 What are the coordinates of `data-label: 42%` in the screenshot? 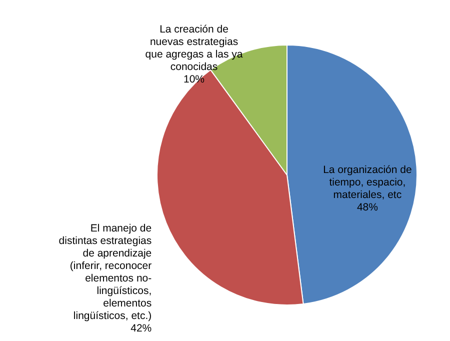 It's located at (141, 328).